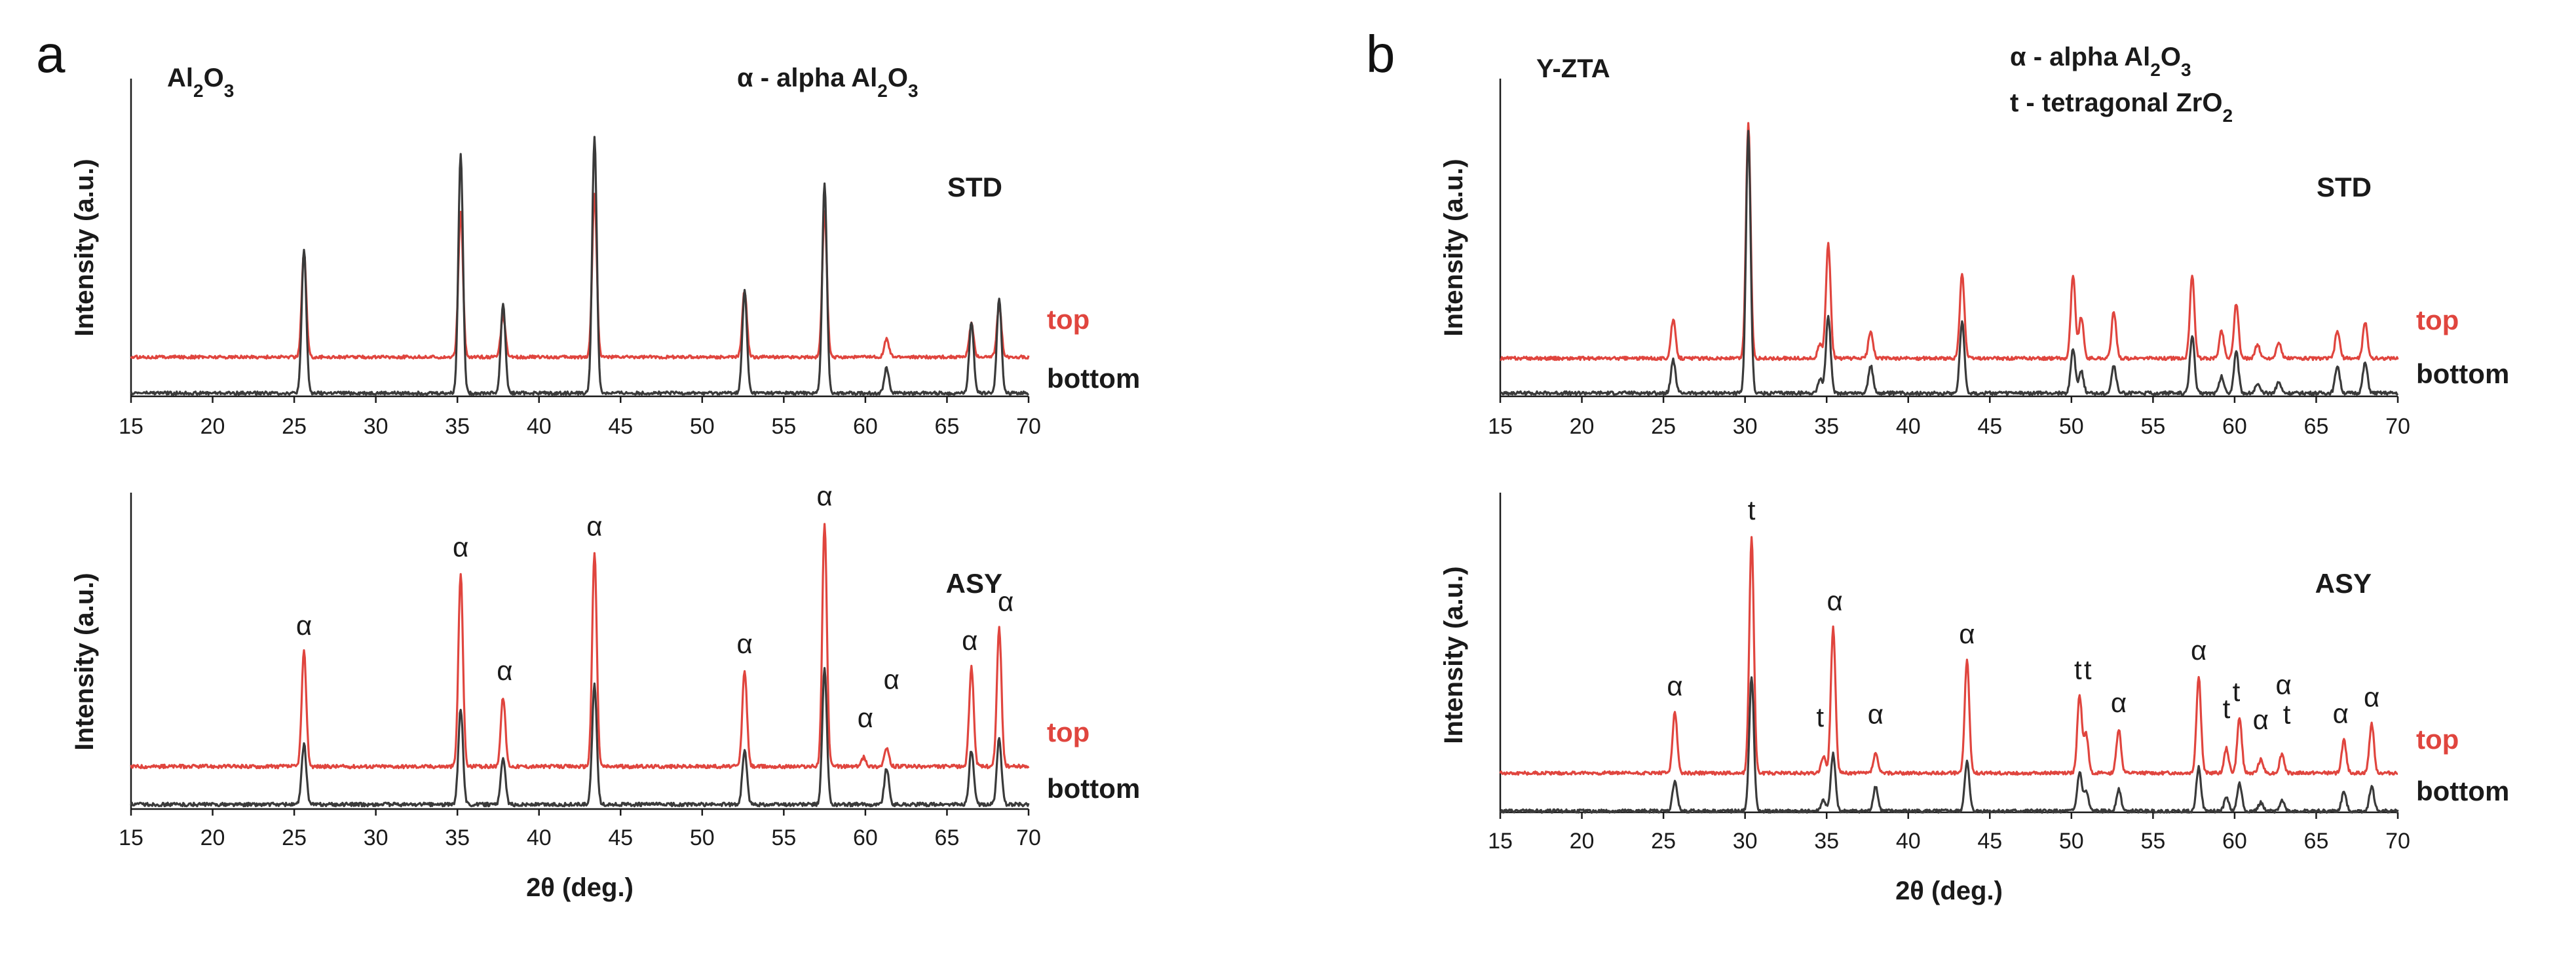 The image size is (2576, 963). Describe the element at coordinates (2121, 107) in the screenshot. I see `legend-tetragonal: t - tetragonal ZrO2` at that location.